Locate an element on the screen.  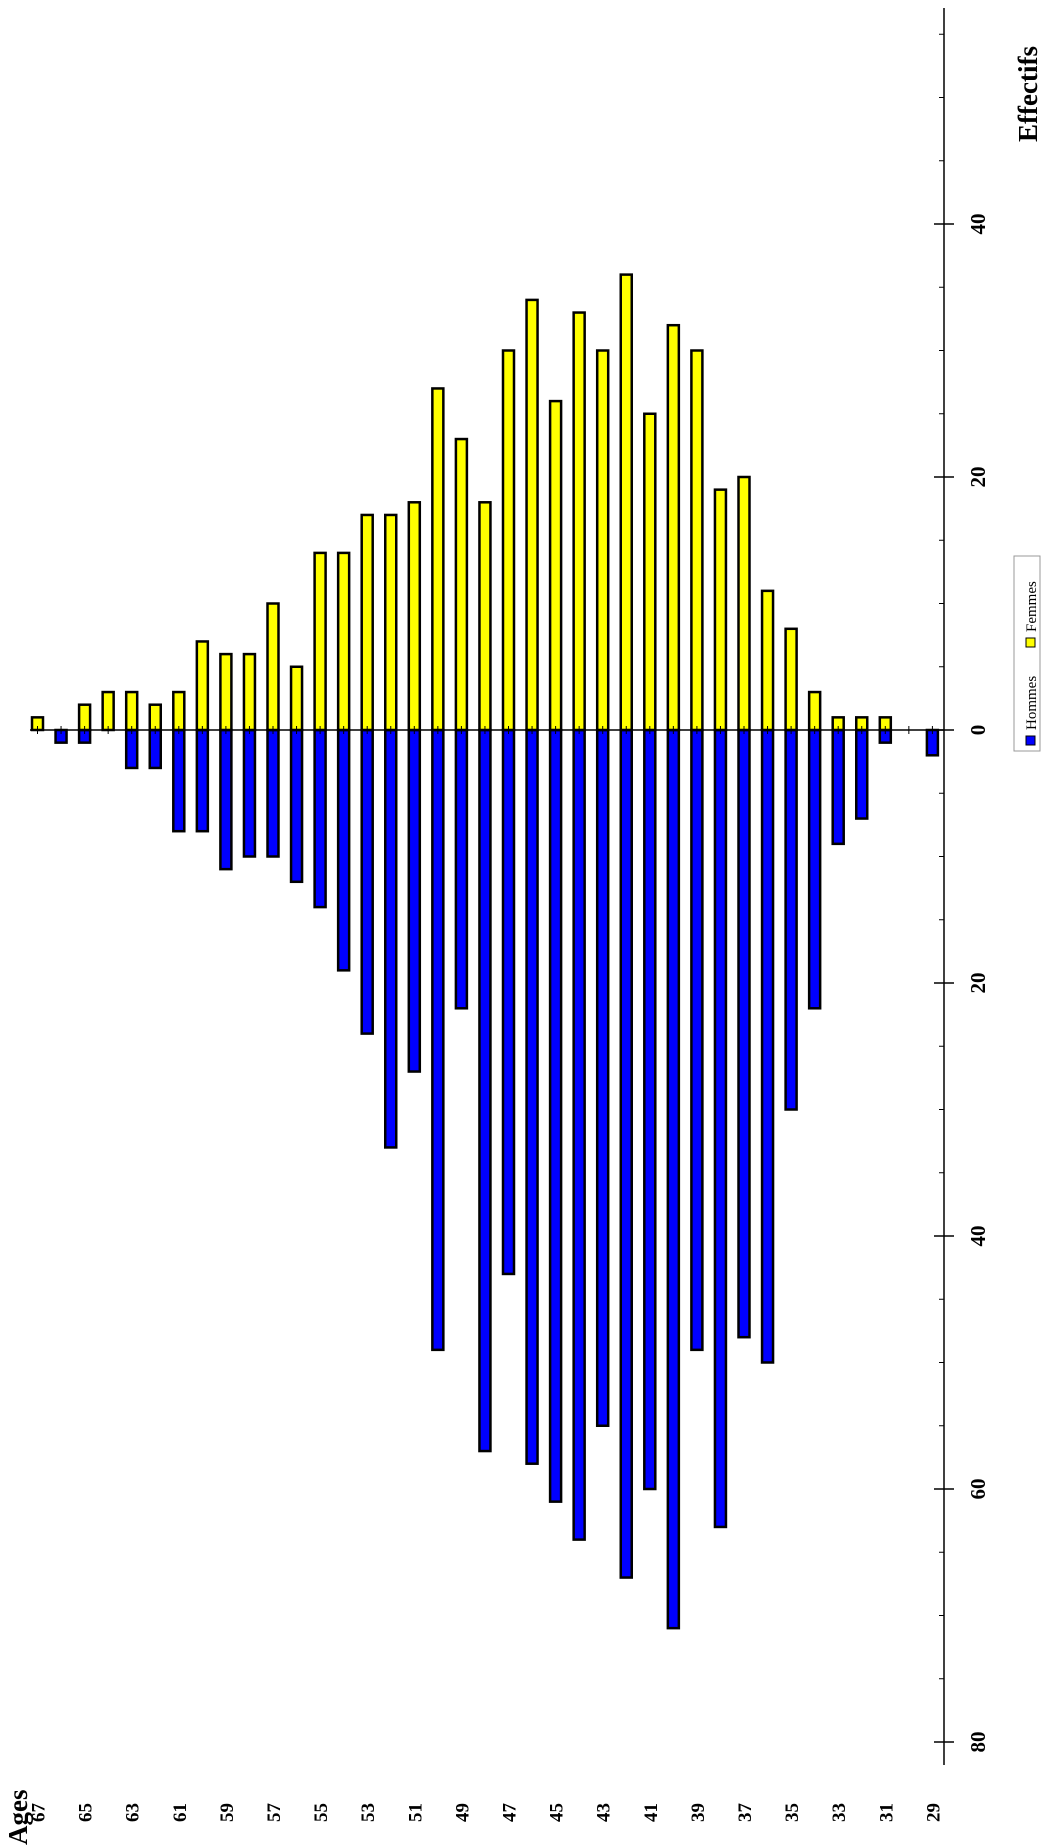
age-tick-label: 33 is located at coordinates (839, 1812).